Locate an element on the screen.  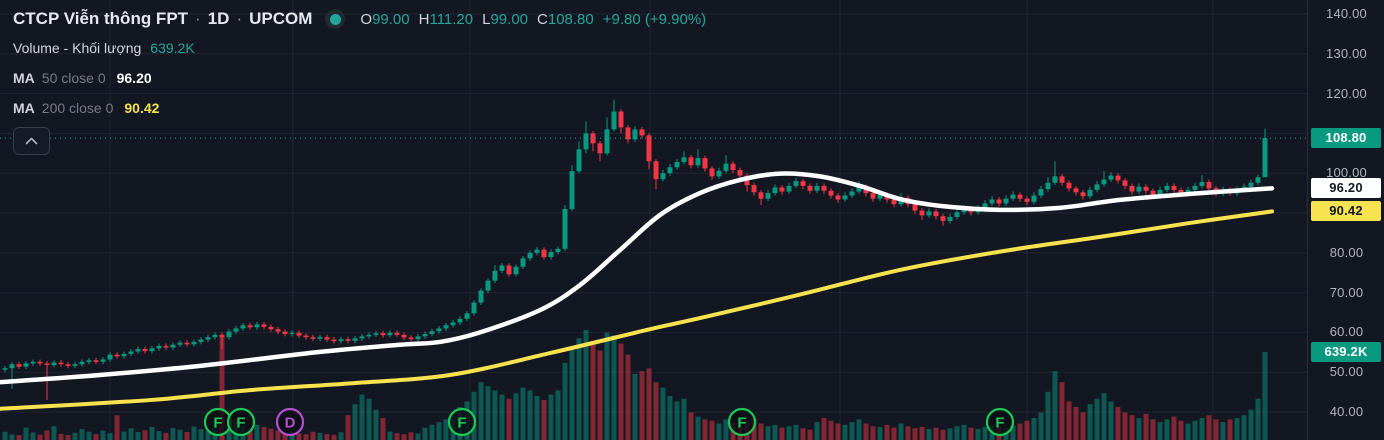
symbol-title: CTCP Viễn thông FPT is located at coordinates (101, 18).